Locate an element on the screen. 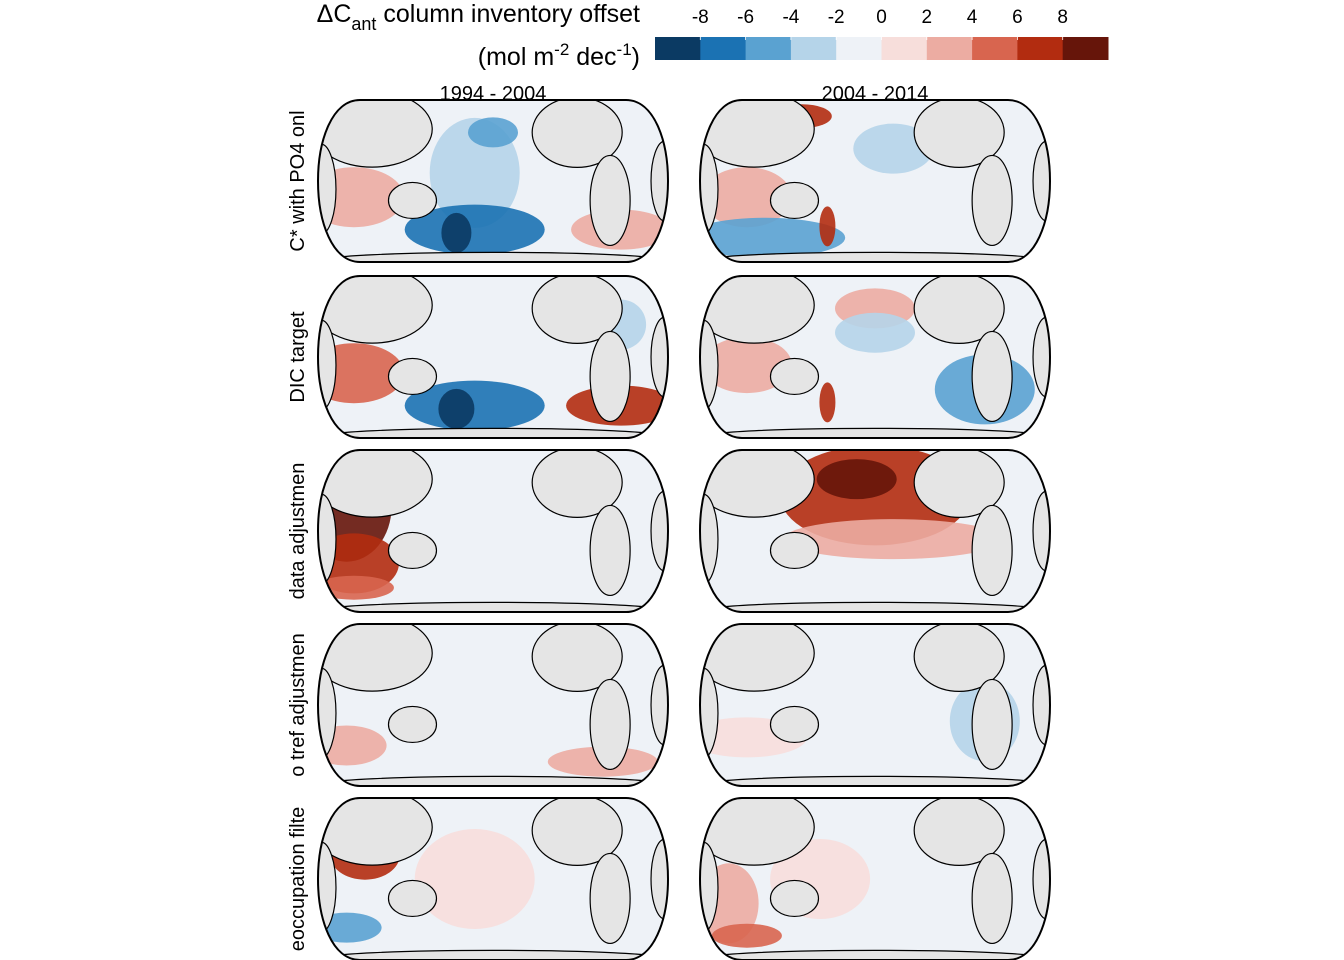 This screenshot has width=1344, height=960. row-label: DIC target is located at coordinates (298, 357).